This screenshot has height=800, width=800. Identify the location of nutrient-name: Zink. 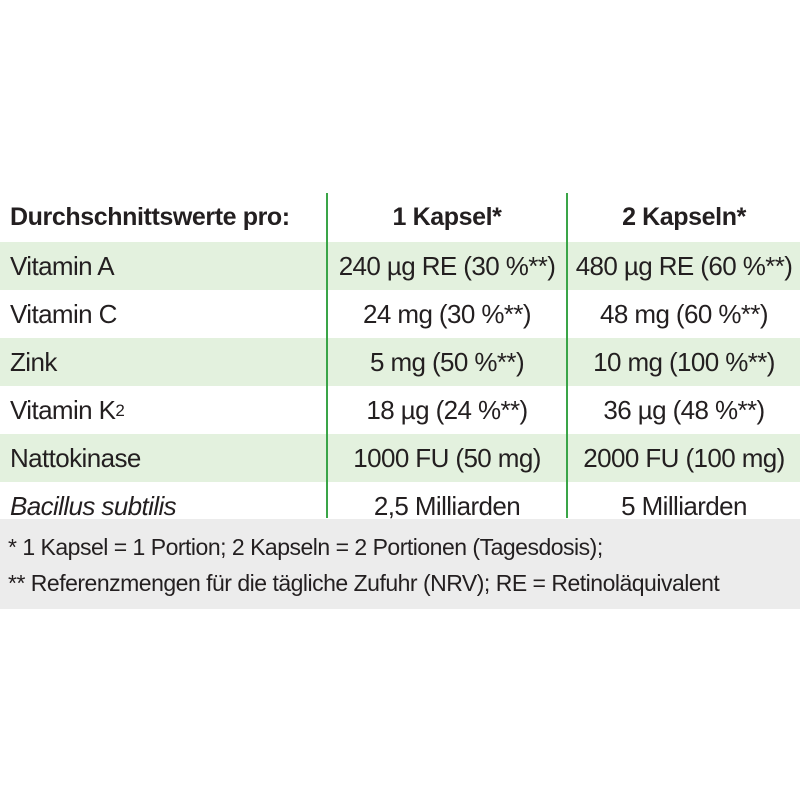
(33, 361).